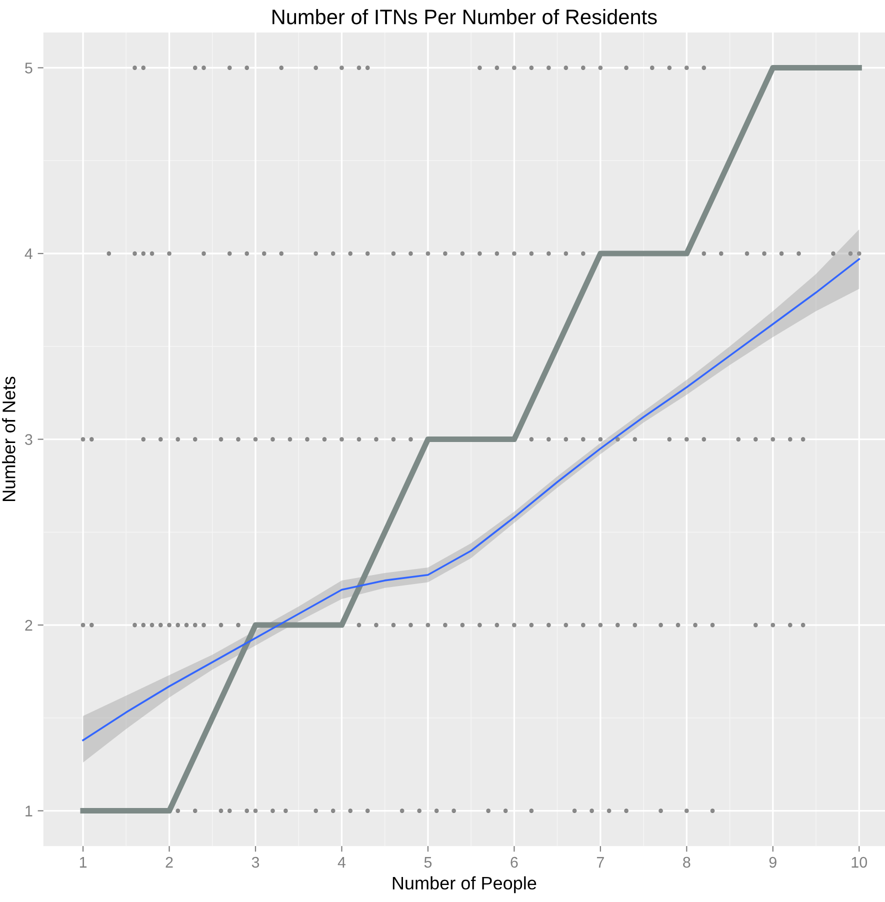 The image size is (885, 902). What do you see at coordinates (9, 439) in the screenshot?
I see `y-axis-title: Number of Nets` at bounding box center [9, 439].